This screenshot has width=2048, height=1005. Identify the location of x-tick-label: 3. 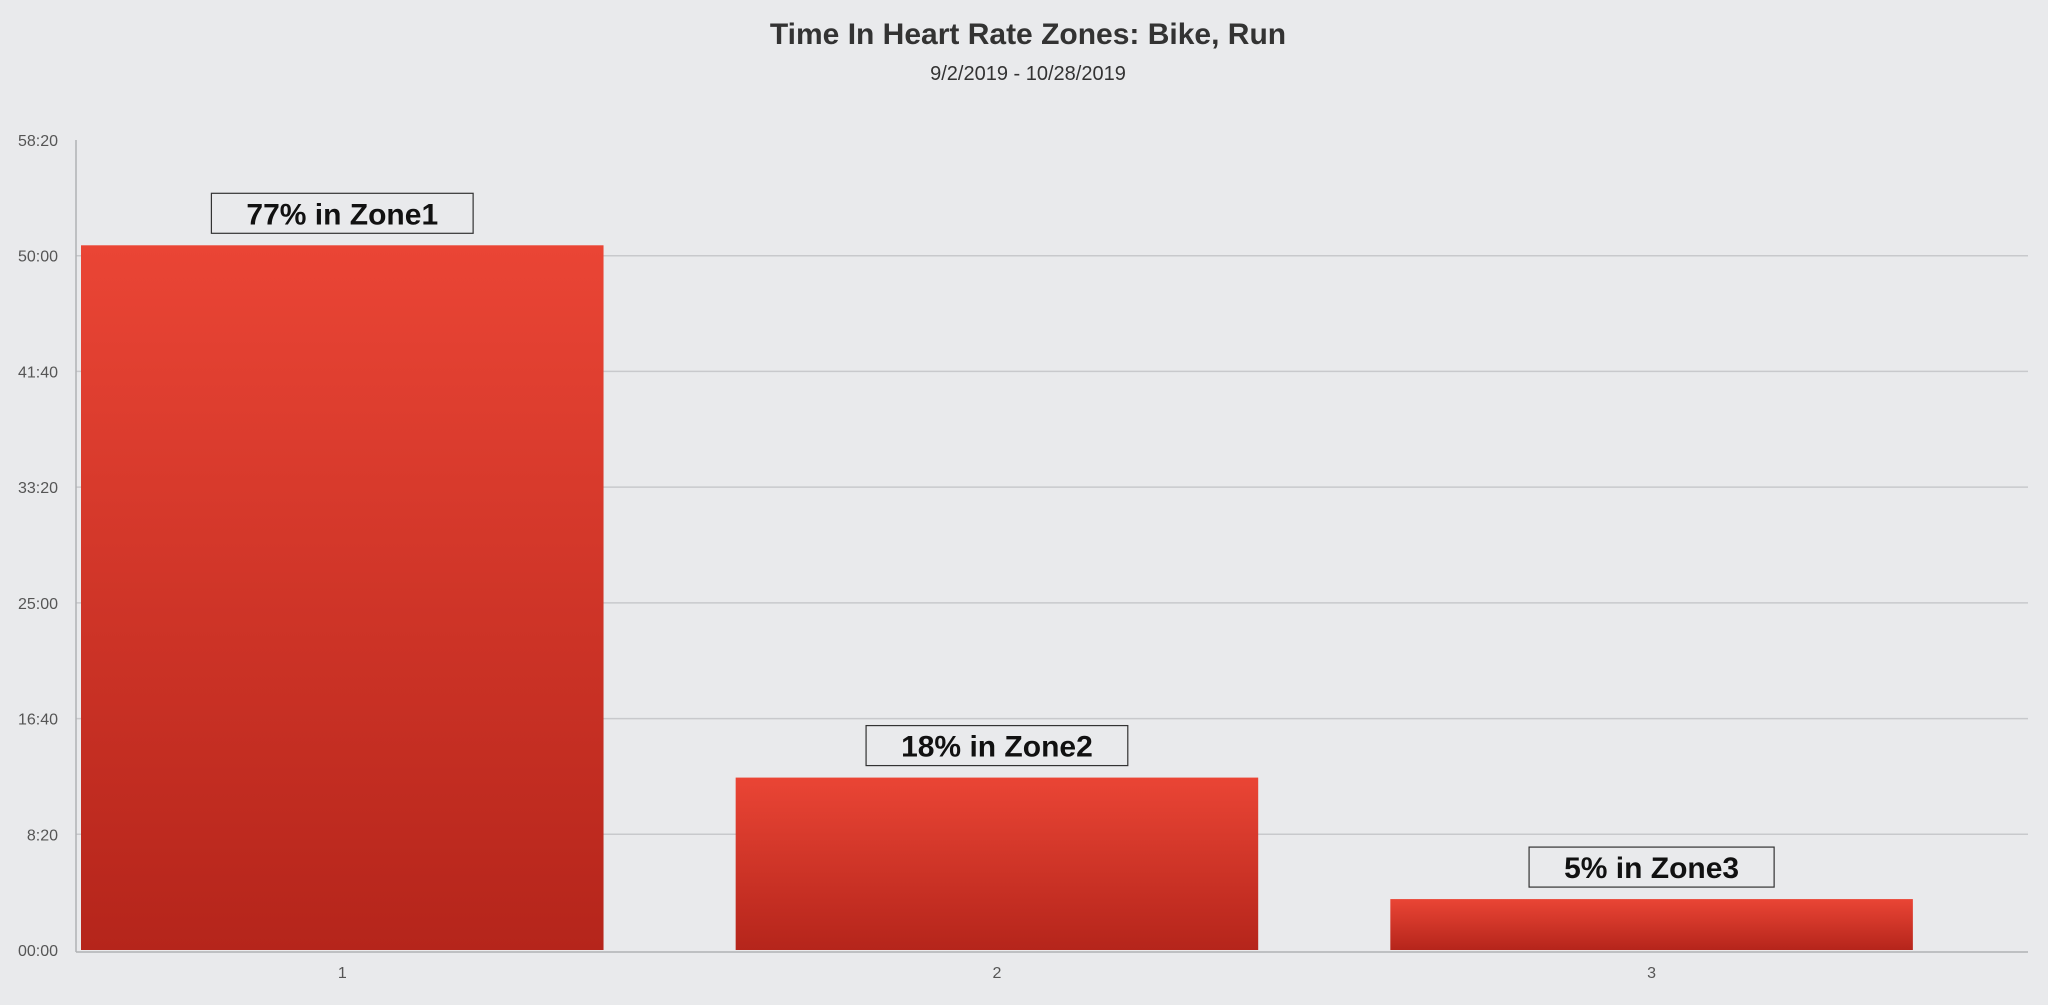
(1651, 973).